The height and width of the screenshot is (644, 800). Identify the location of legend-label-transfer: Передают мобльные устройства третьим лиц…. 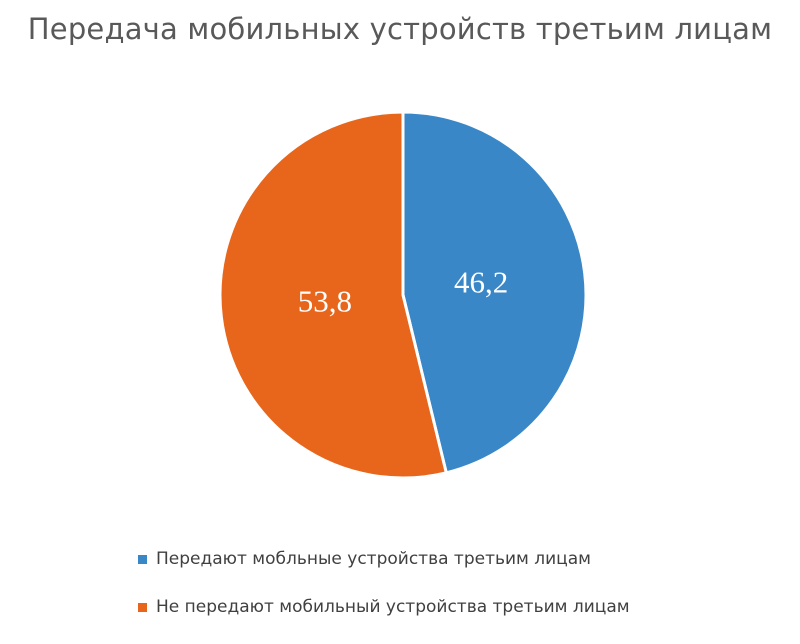
(373, 559).